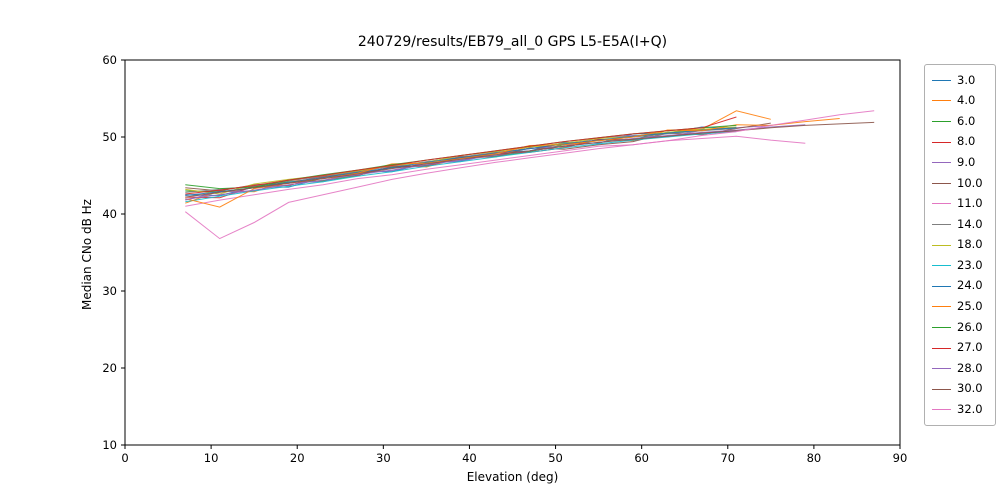  I want to click on legend-item: 10.0, so click(960, 183).